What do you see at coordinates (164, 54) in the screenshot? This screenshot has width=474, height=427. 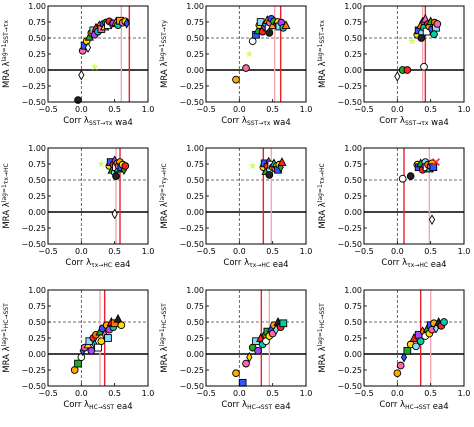 I see `y-axis-label: MRA λlag=1SST→τy` at bounding box center [164, 54].